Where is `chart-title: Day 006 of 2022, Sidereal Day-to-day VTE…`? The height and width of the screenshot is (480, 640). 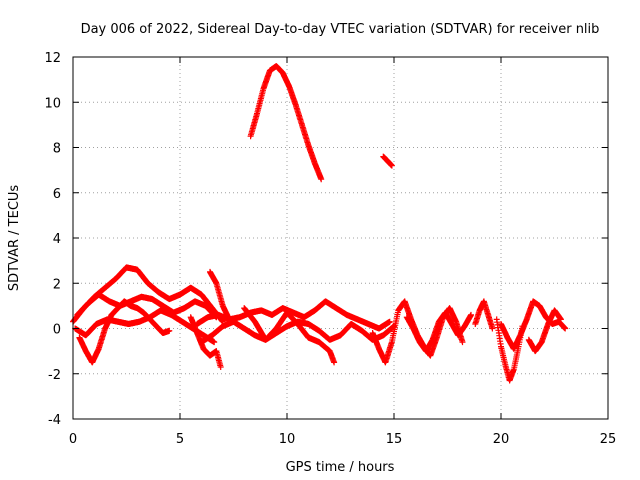 chart-title: Day 006 of 2022, Sidereal Day-to-day VTE… is located at coordinates (340, 29).